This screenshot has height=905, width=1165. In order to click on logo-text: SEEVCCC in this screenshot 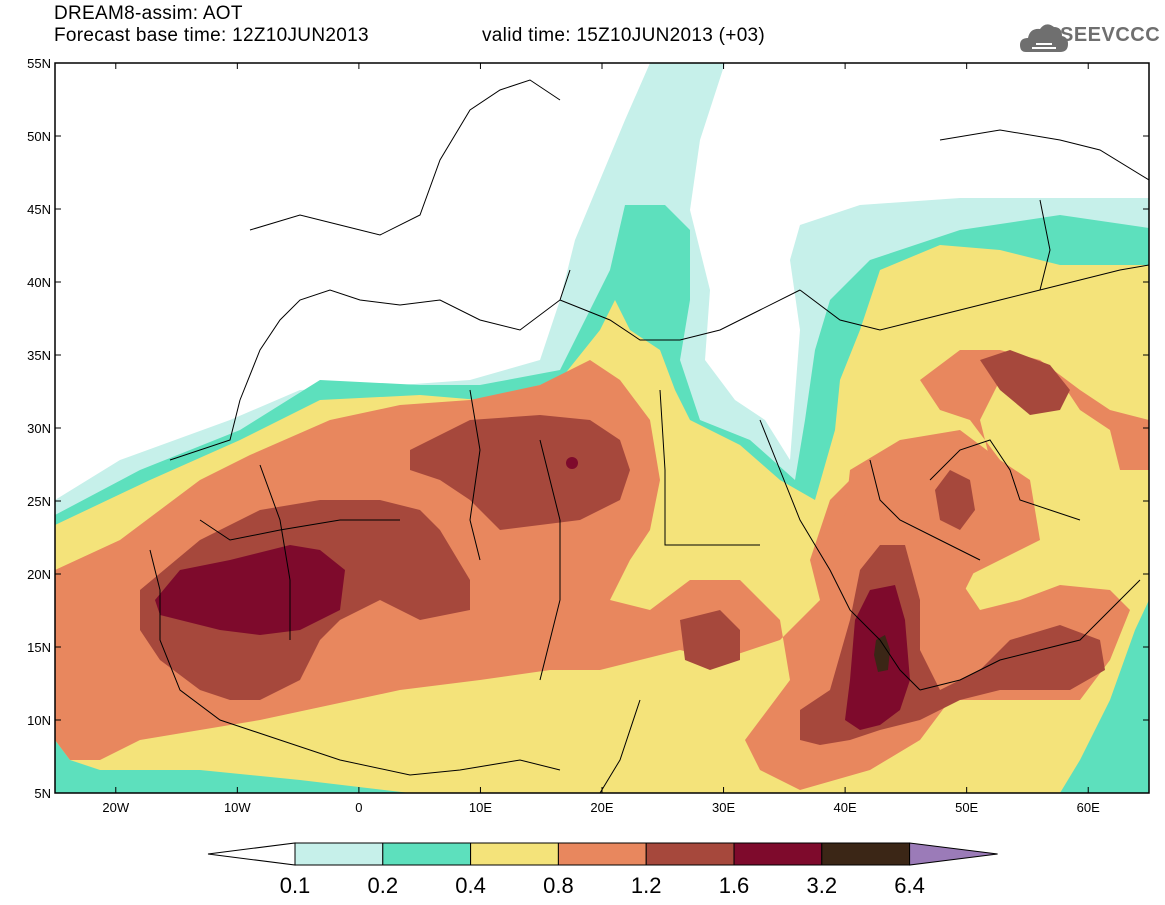, I will do `click(1110, 35)`.